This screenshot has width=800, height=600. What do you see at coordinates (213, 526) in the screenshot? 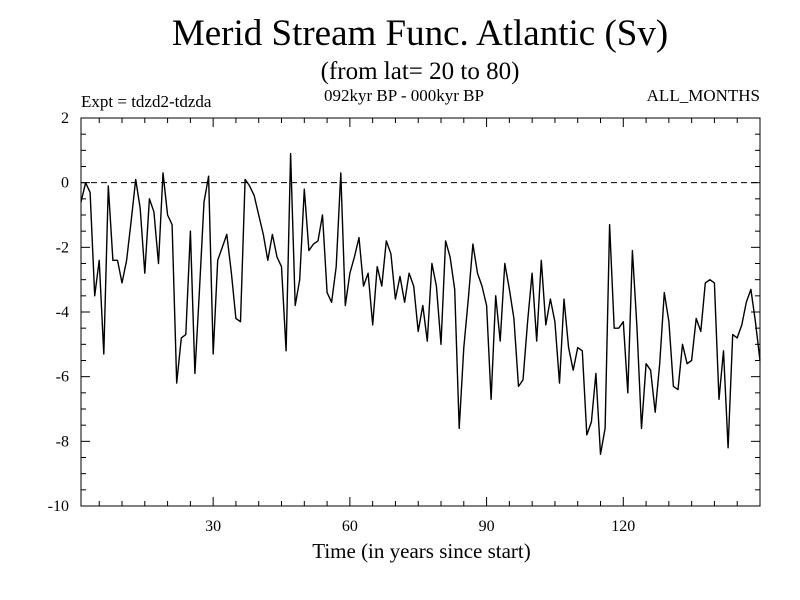
I see `x-tick-label: 30` at bounding box center [213, 526].